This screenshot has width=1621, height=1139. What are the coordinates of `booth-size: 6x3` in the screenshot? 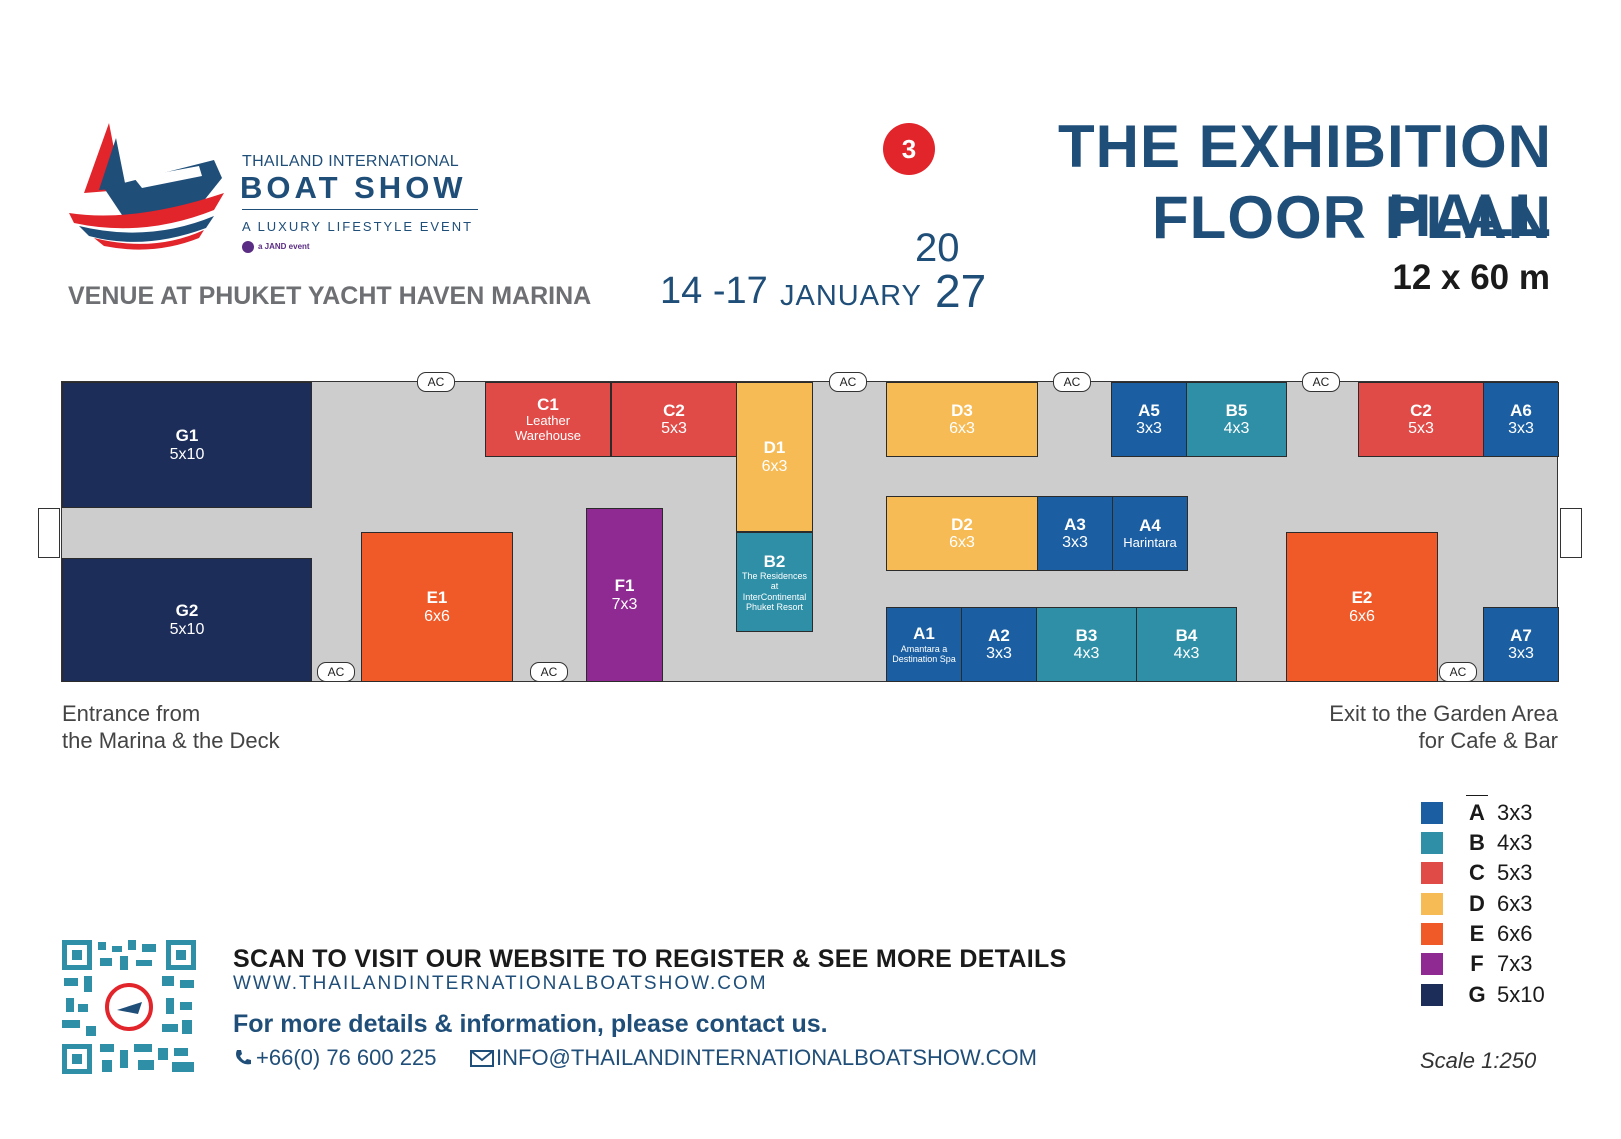 It's located at (962, 543).